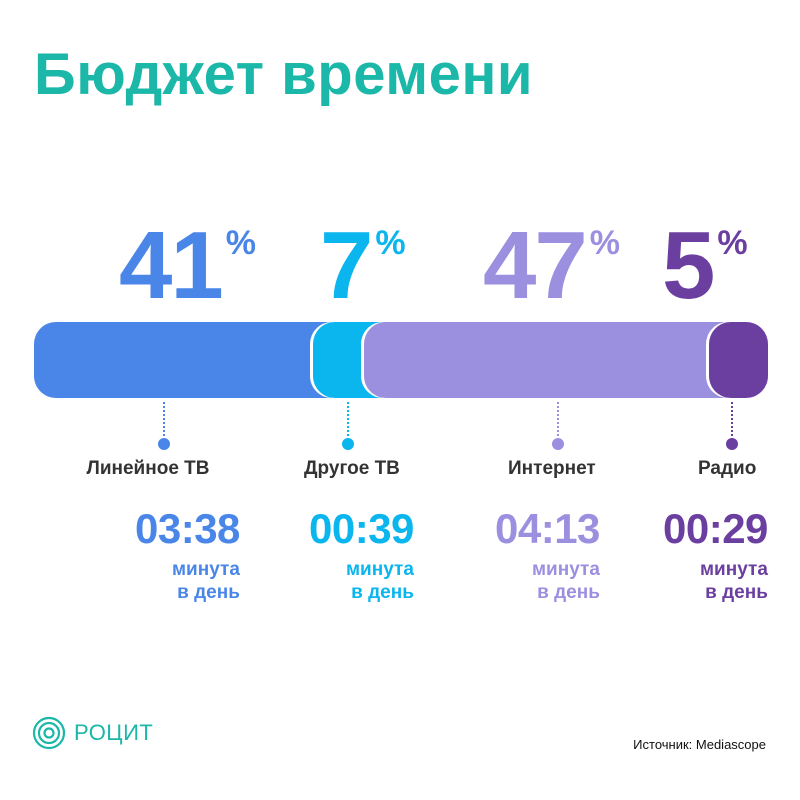  Describe the element at coordinates (688, 265) in the screenshot. I see `percent-value: 5` at that location.